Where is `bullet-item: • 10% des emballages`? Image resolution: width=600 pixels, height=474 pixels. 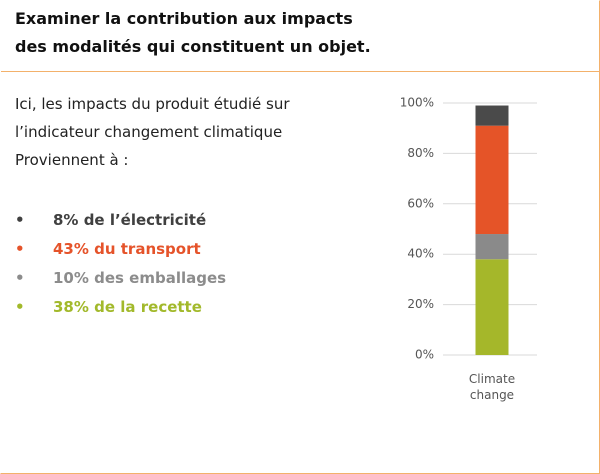 bullet-item: • 10% des emballages is located at coordinates (120, 278).